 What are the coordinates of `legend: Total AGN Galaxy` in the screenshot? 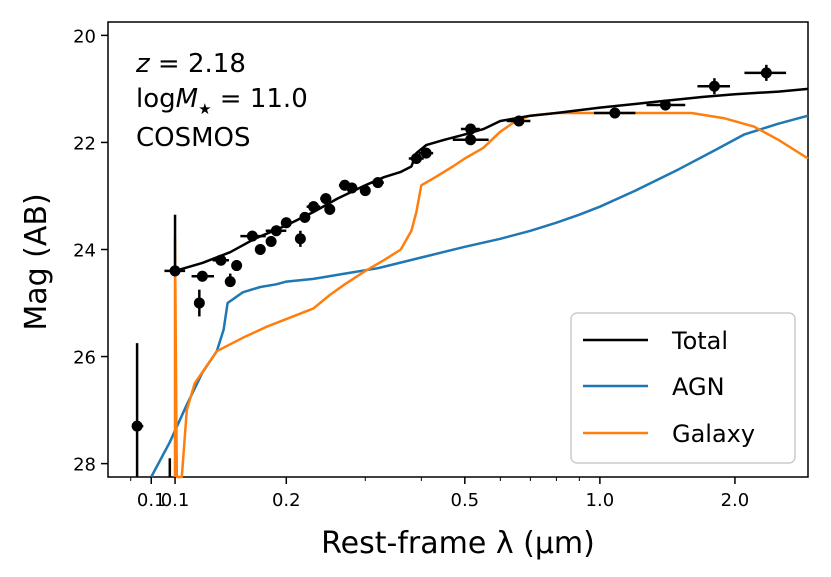 It's located at (683, 388).